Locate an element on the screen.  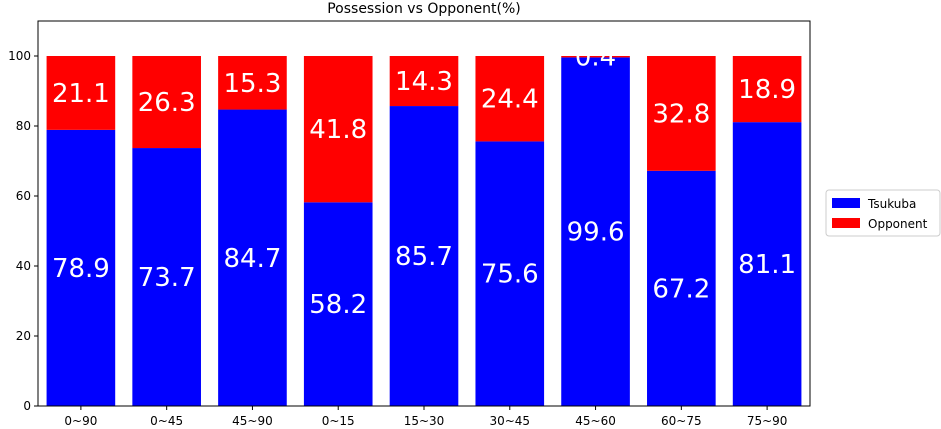
chart-title: Possession vs Opponent(%) is located at coordinates (424, 9).